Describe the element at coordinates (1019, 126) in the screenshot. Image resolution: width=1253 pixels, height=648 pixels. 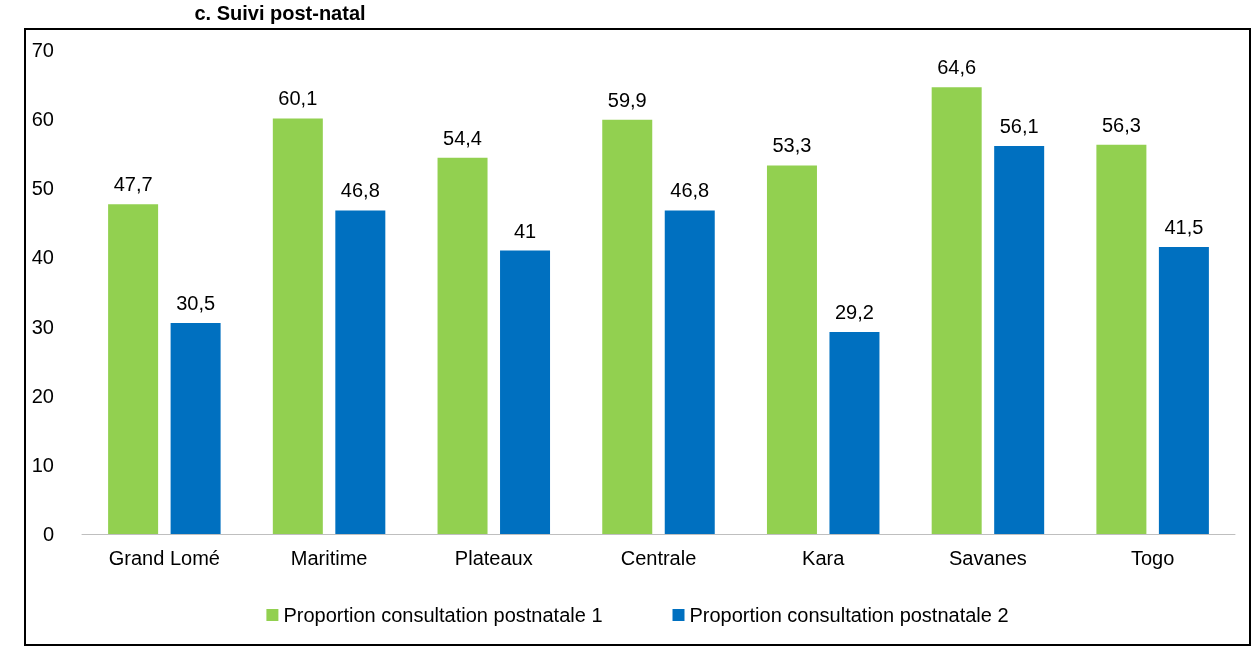
I see `data-label: 56,1` at that location.